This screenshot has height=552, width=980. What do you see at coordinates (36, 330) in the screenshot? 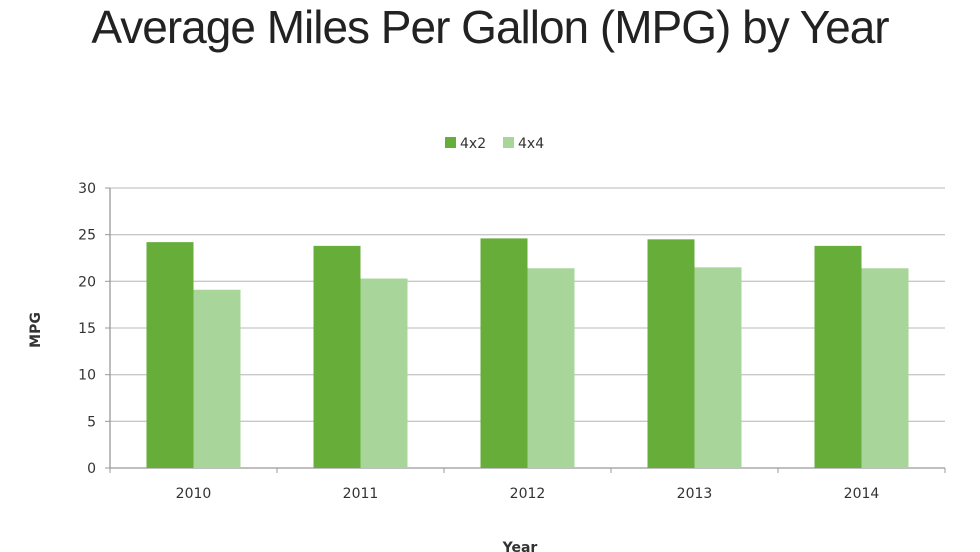
I see `y-axis-title: MPG` at bounding box center [36, 330].